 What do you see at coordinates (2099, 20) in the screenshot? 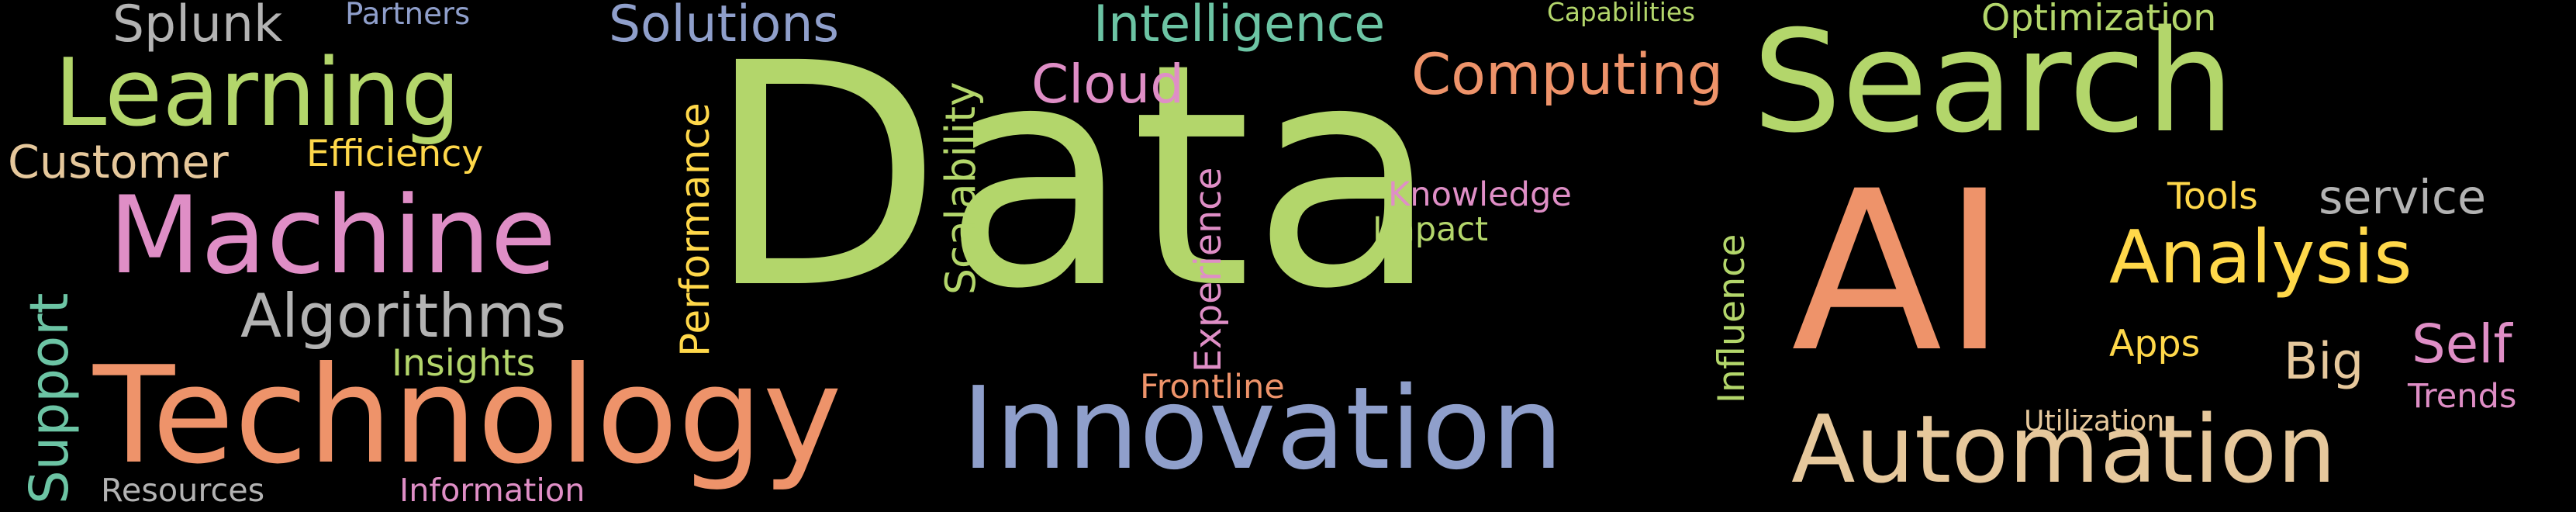
I see `word-optimization: Optimization` at bounding box center [2099, 20].